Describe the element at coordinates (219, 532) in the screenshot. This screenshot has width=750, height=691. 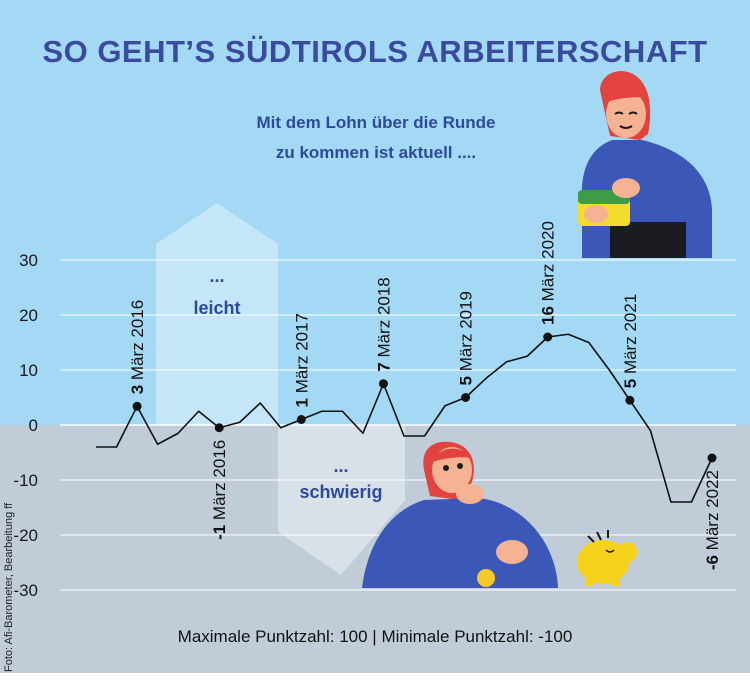
I see `annotation-value: -1` at that location.